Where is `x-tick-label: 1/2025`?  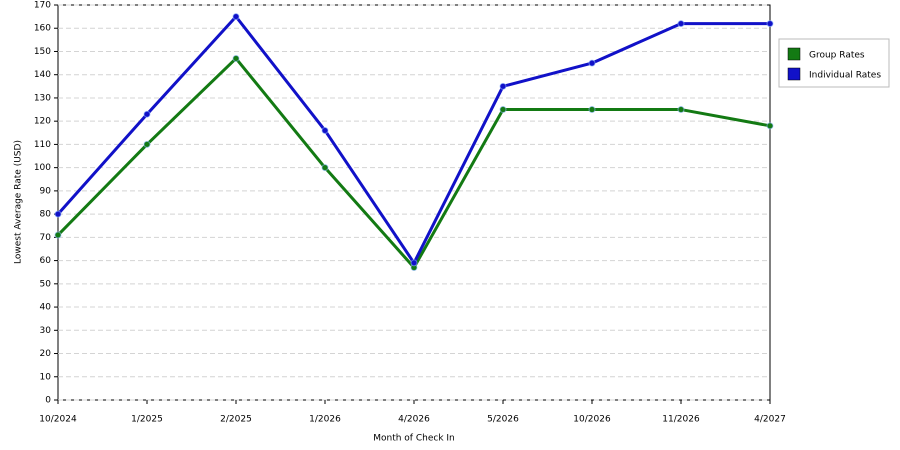
x-tick-label: 1/2025 is located at coordinates (147, 420).